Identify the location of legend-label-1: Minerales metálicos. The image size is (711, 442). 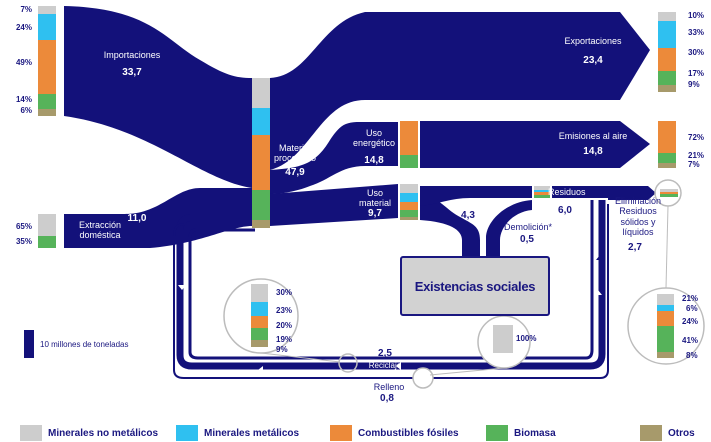
(252, 433).